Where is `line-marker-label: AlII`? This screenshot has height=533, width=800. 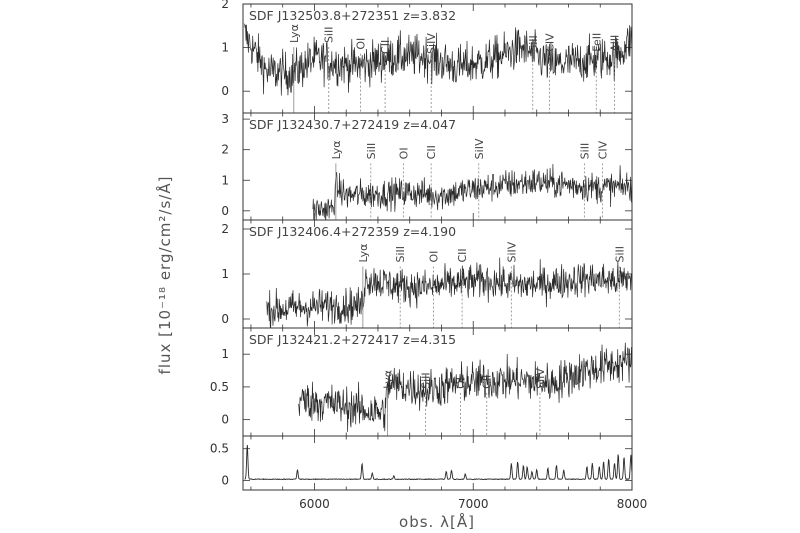
line-marker-label: AlII is located at coordinates (615, 43).